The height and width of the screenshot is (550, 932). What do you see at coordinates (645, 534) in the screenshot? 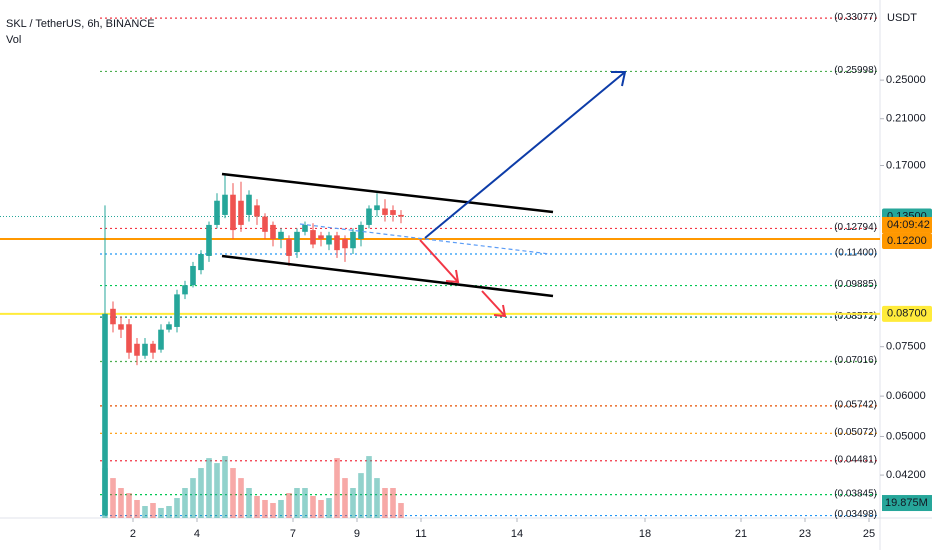
I see `x-tick-label: 18` at bounding box center [645, 534].